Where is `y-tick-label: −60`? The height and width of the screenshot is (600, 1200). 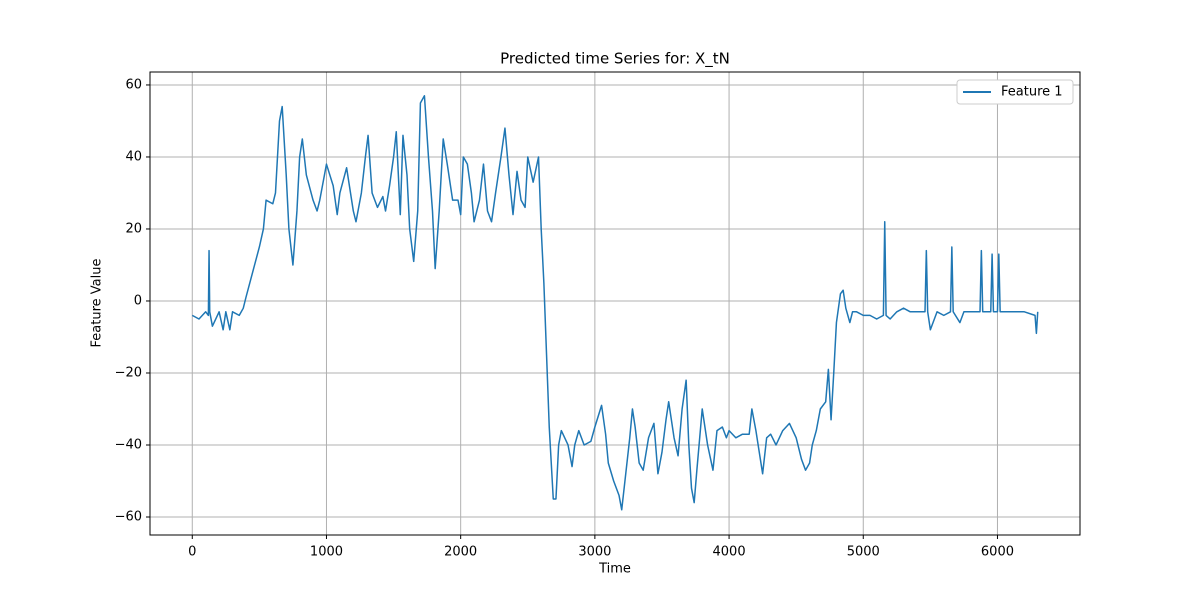 y-tick-label: −60 is located at coordinates (128, 516).